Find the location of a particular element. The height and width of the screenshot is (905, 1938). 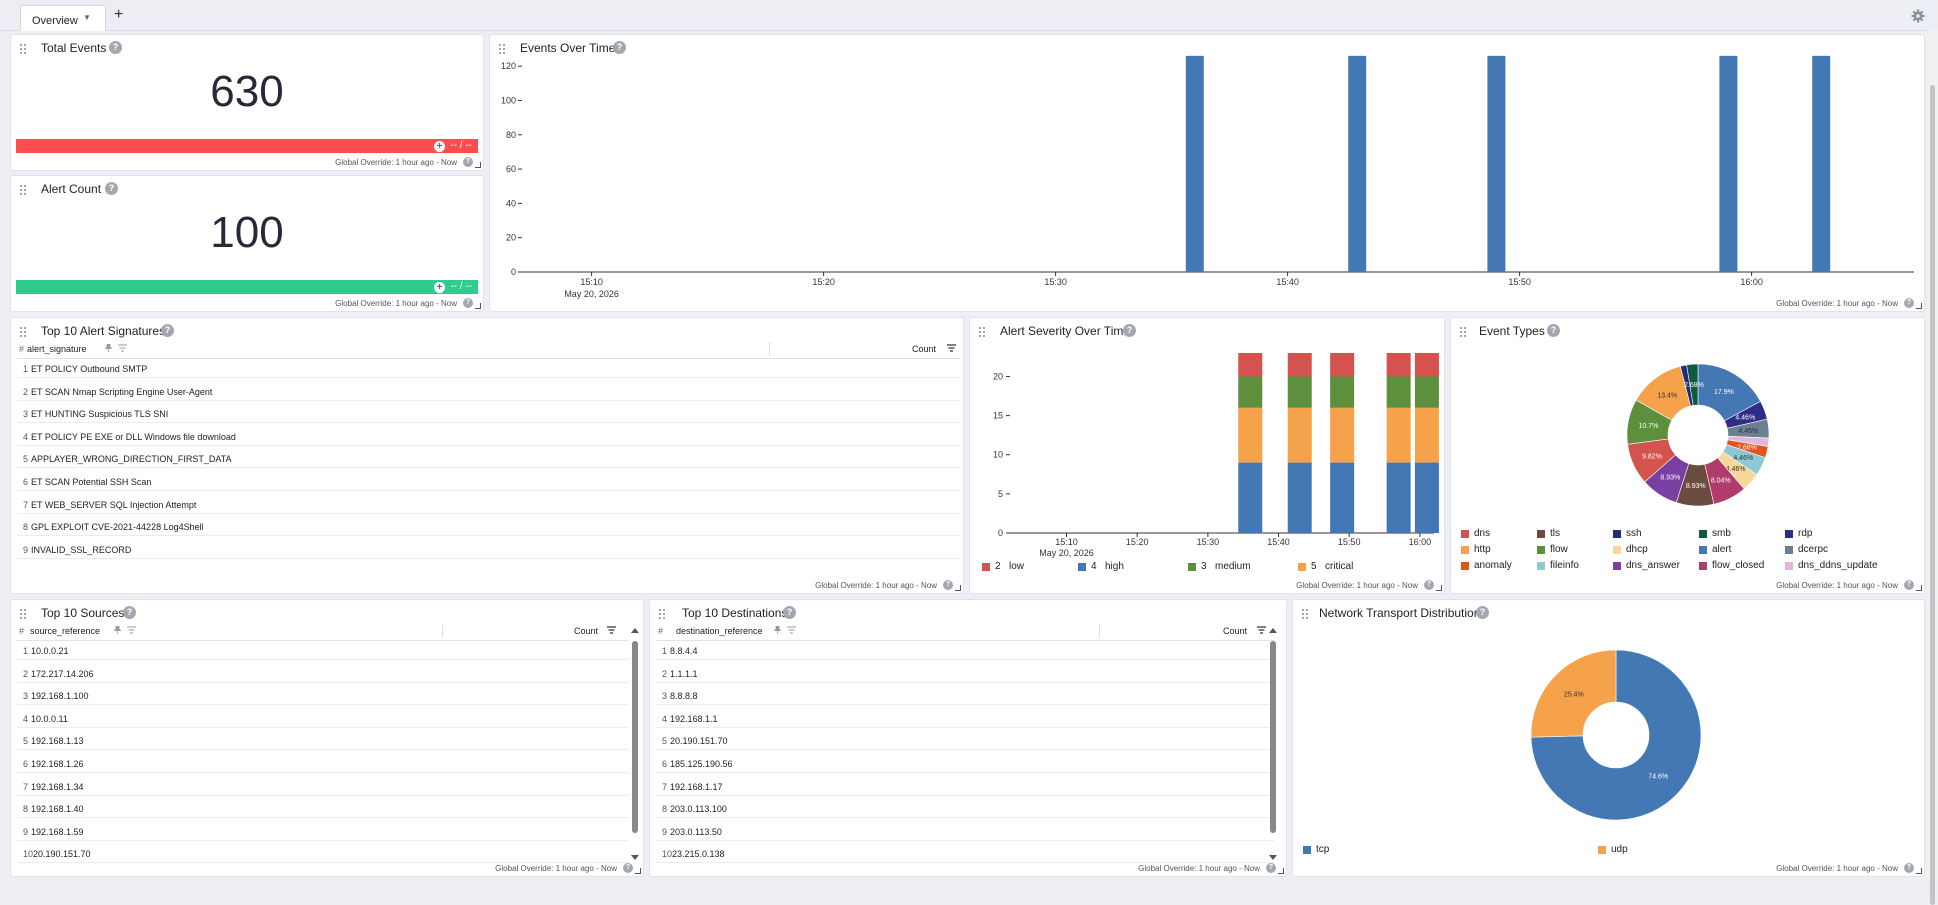

tab-overview: Overview ▼ is located at coordinates (63, 18).